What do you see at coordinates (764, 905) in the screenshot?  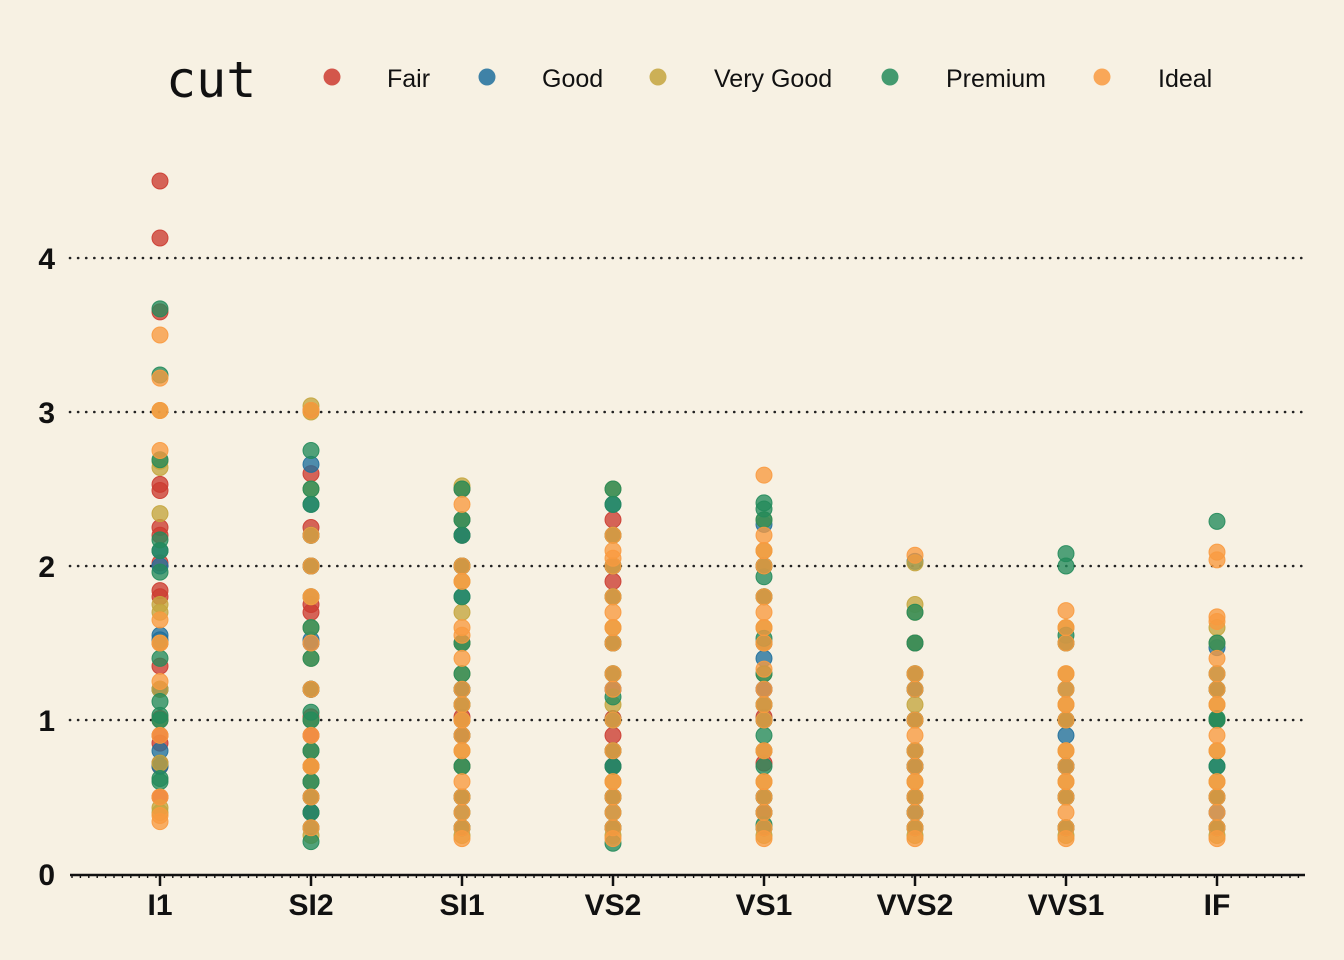 I see `x-tick-label: VS1` at bounding box center [764, 905].